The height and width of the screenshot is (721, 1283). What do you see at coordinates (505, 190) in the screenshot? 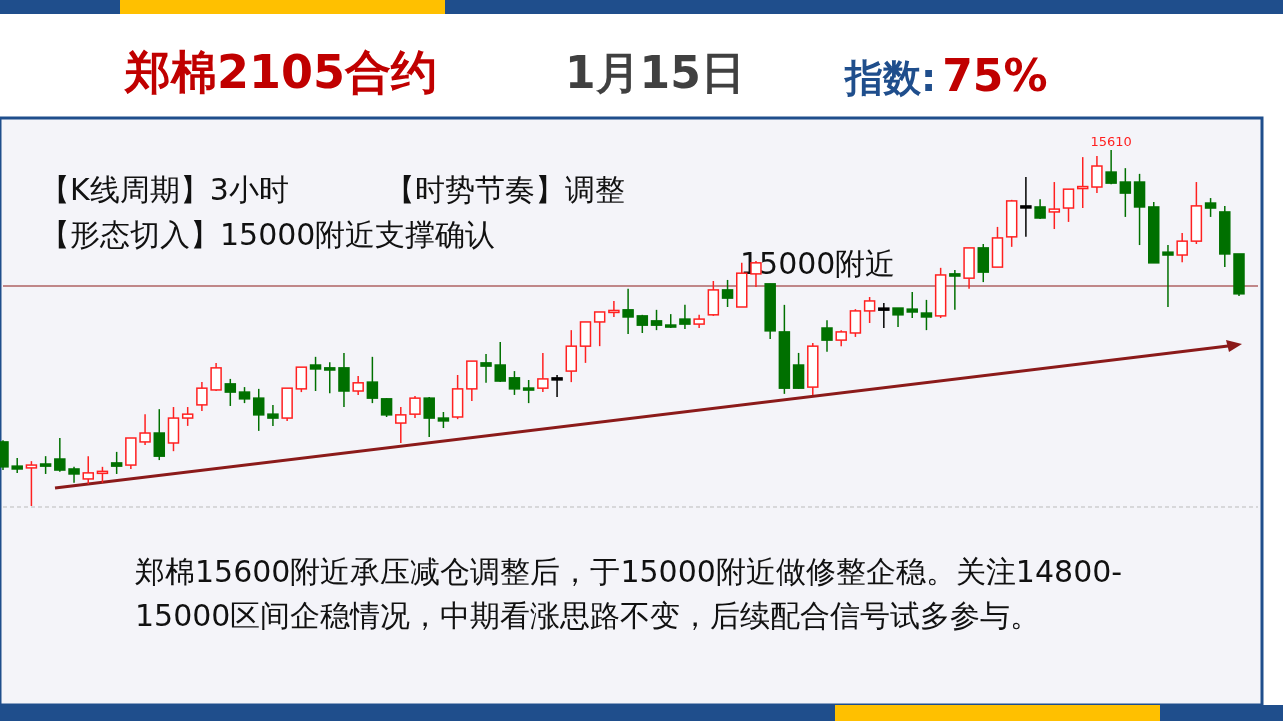
I see `annotation: 【时势节奏】调整` at bounding box center [505, 190].